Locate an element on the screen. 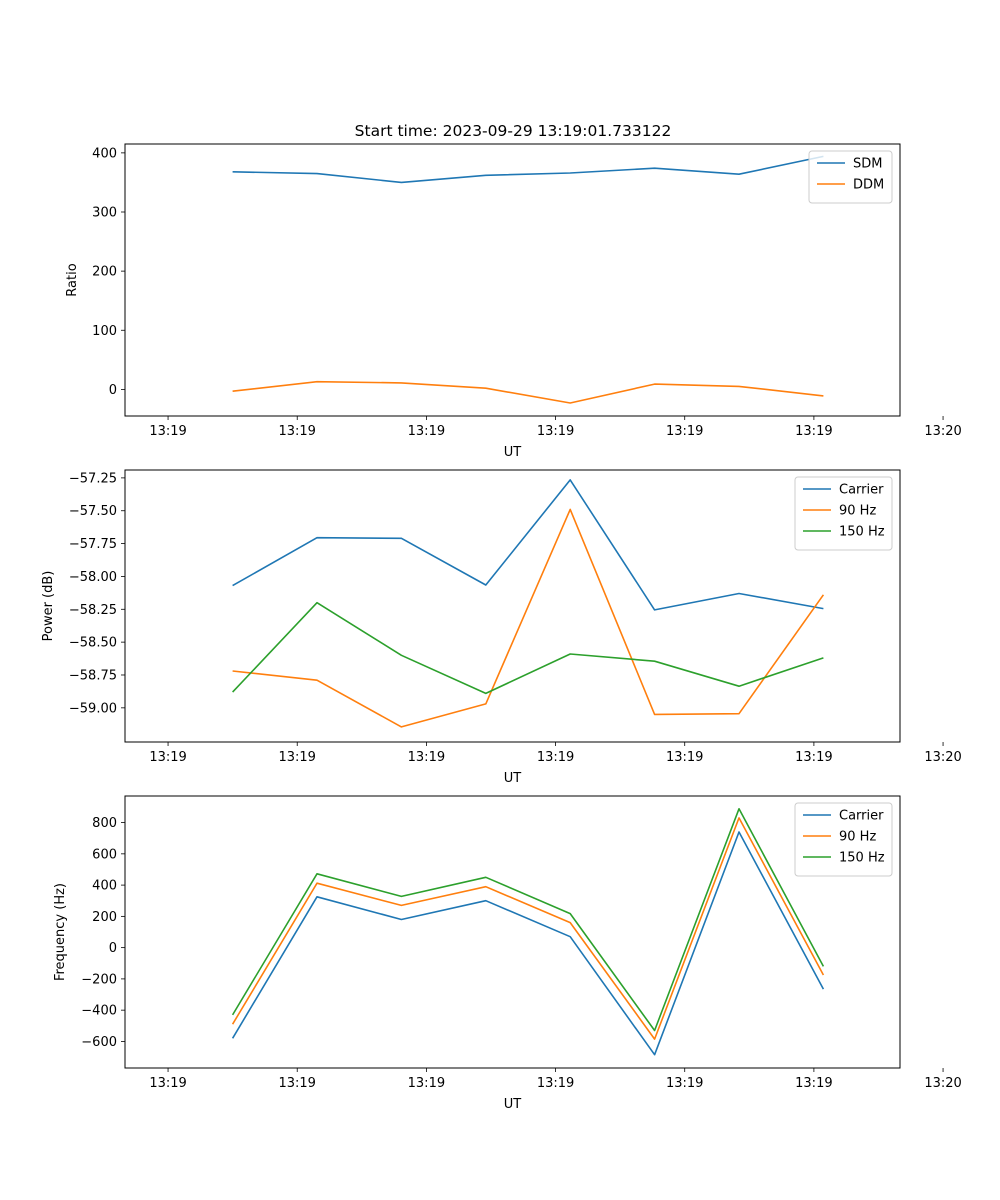  y-axis-label: Power (dB) is located at coordinates (48, 606).